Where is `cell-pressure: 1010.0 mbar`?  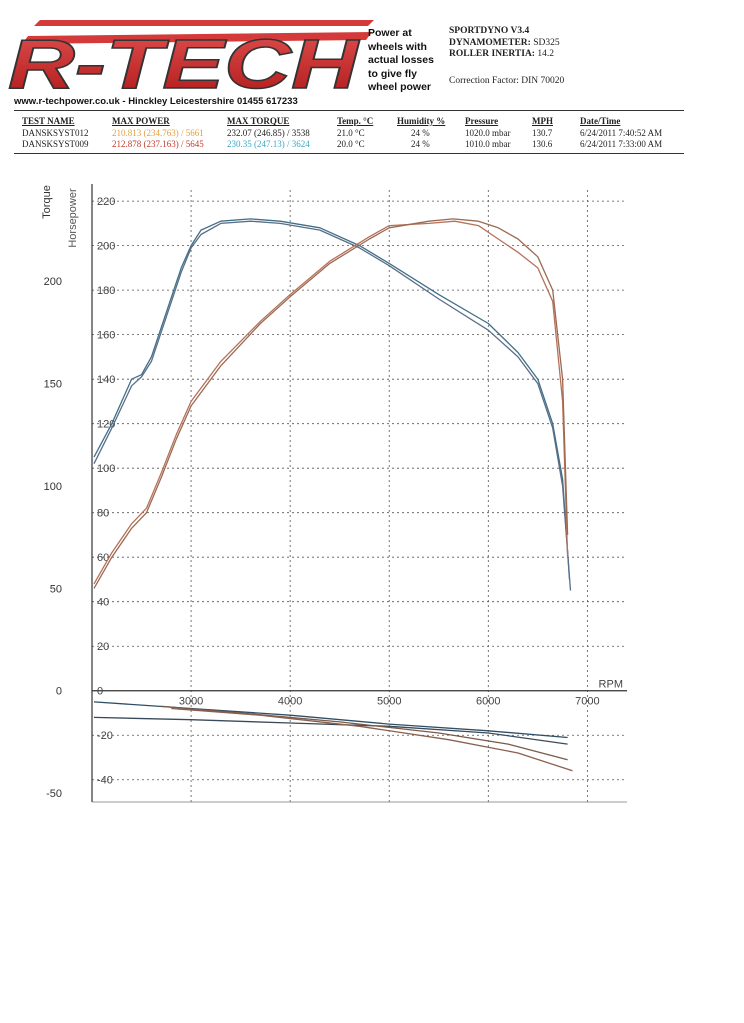 cell-pressure: 1010.0 mbar is located at coordinates (488, 143).